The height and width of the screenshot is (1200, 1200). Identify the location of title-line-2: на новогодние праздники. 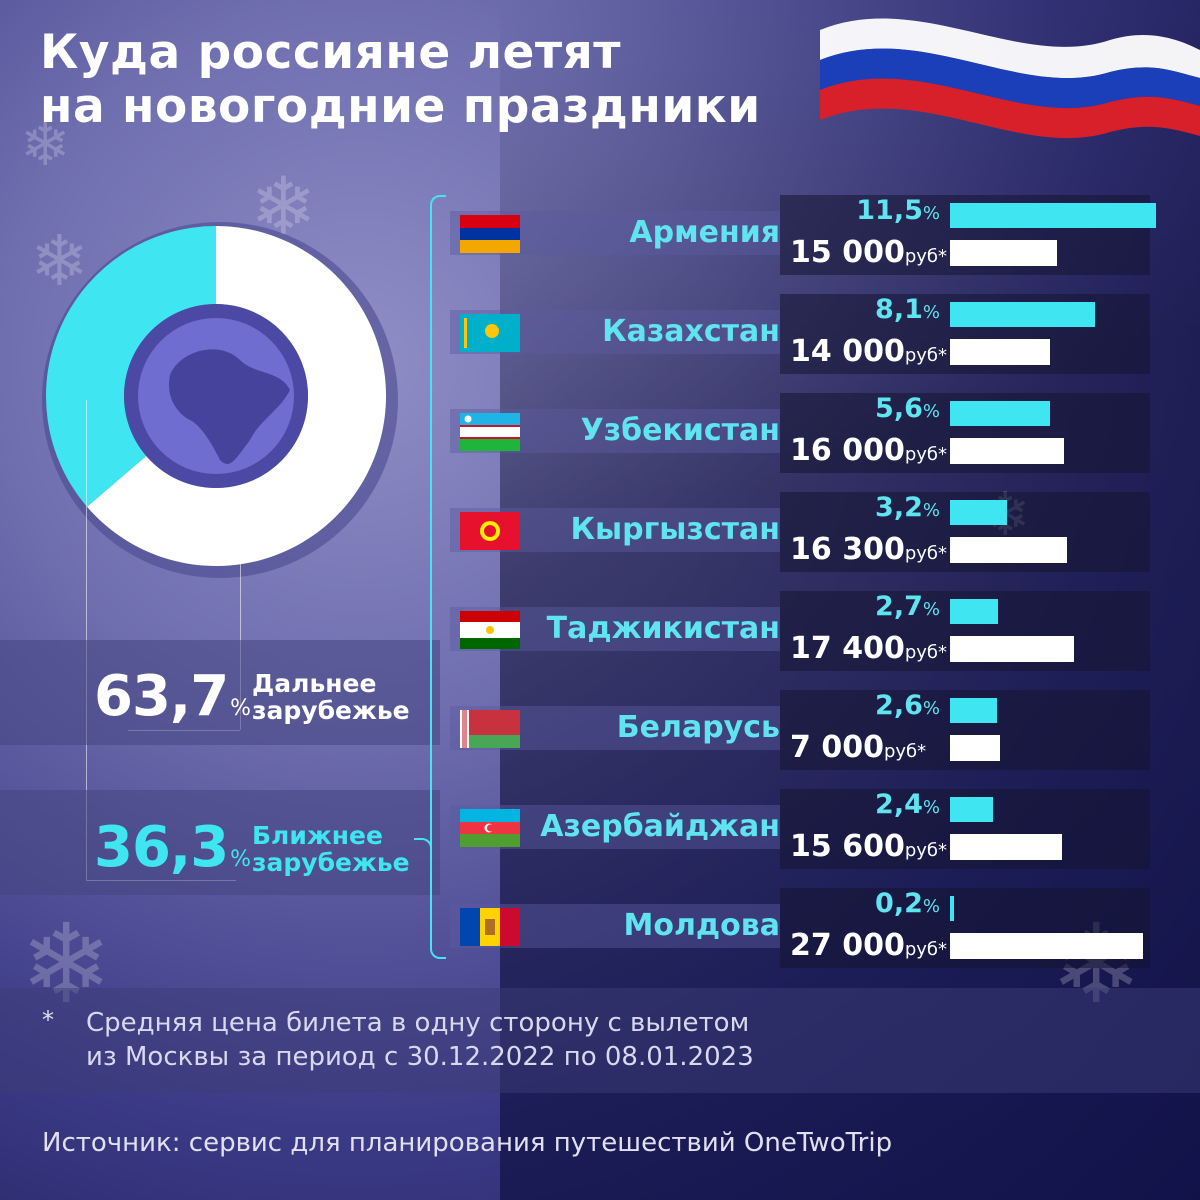
(400, 106).